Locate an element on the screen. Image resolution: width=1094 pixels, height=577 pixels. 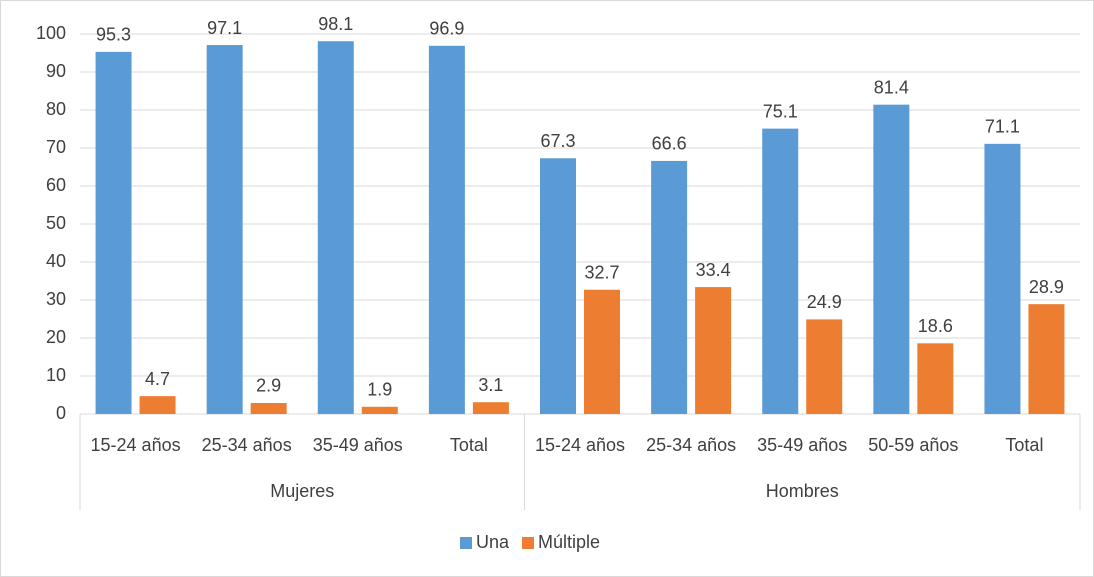
y-tick-label: 30 is located at coordinates (56, 299).